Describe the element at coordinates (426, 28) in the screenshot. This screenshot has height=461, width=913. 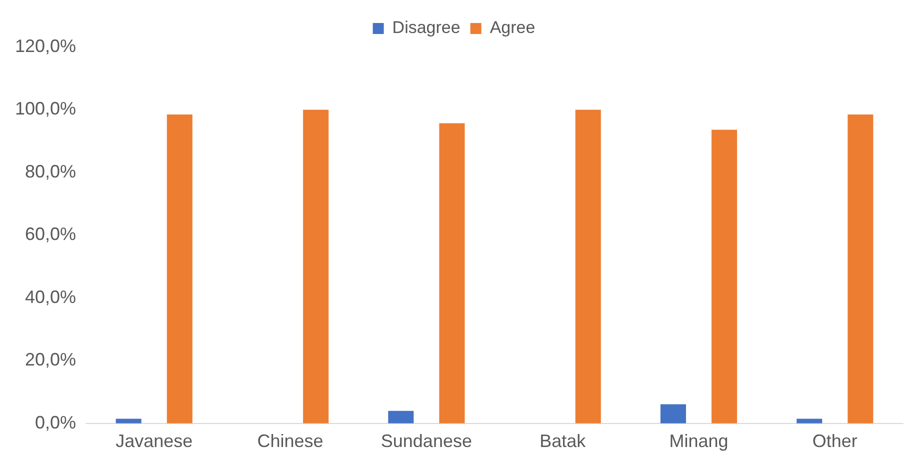
I see `legend-label: Disagree` at that location.